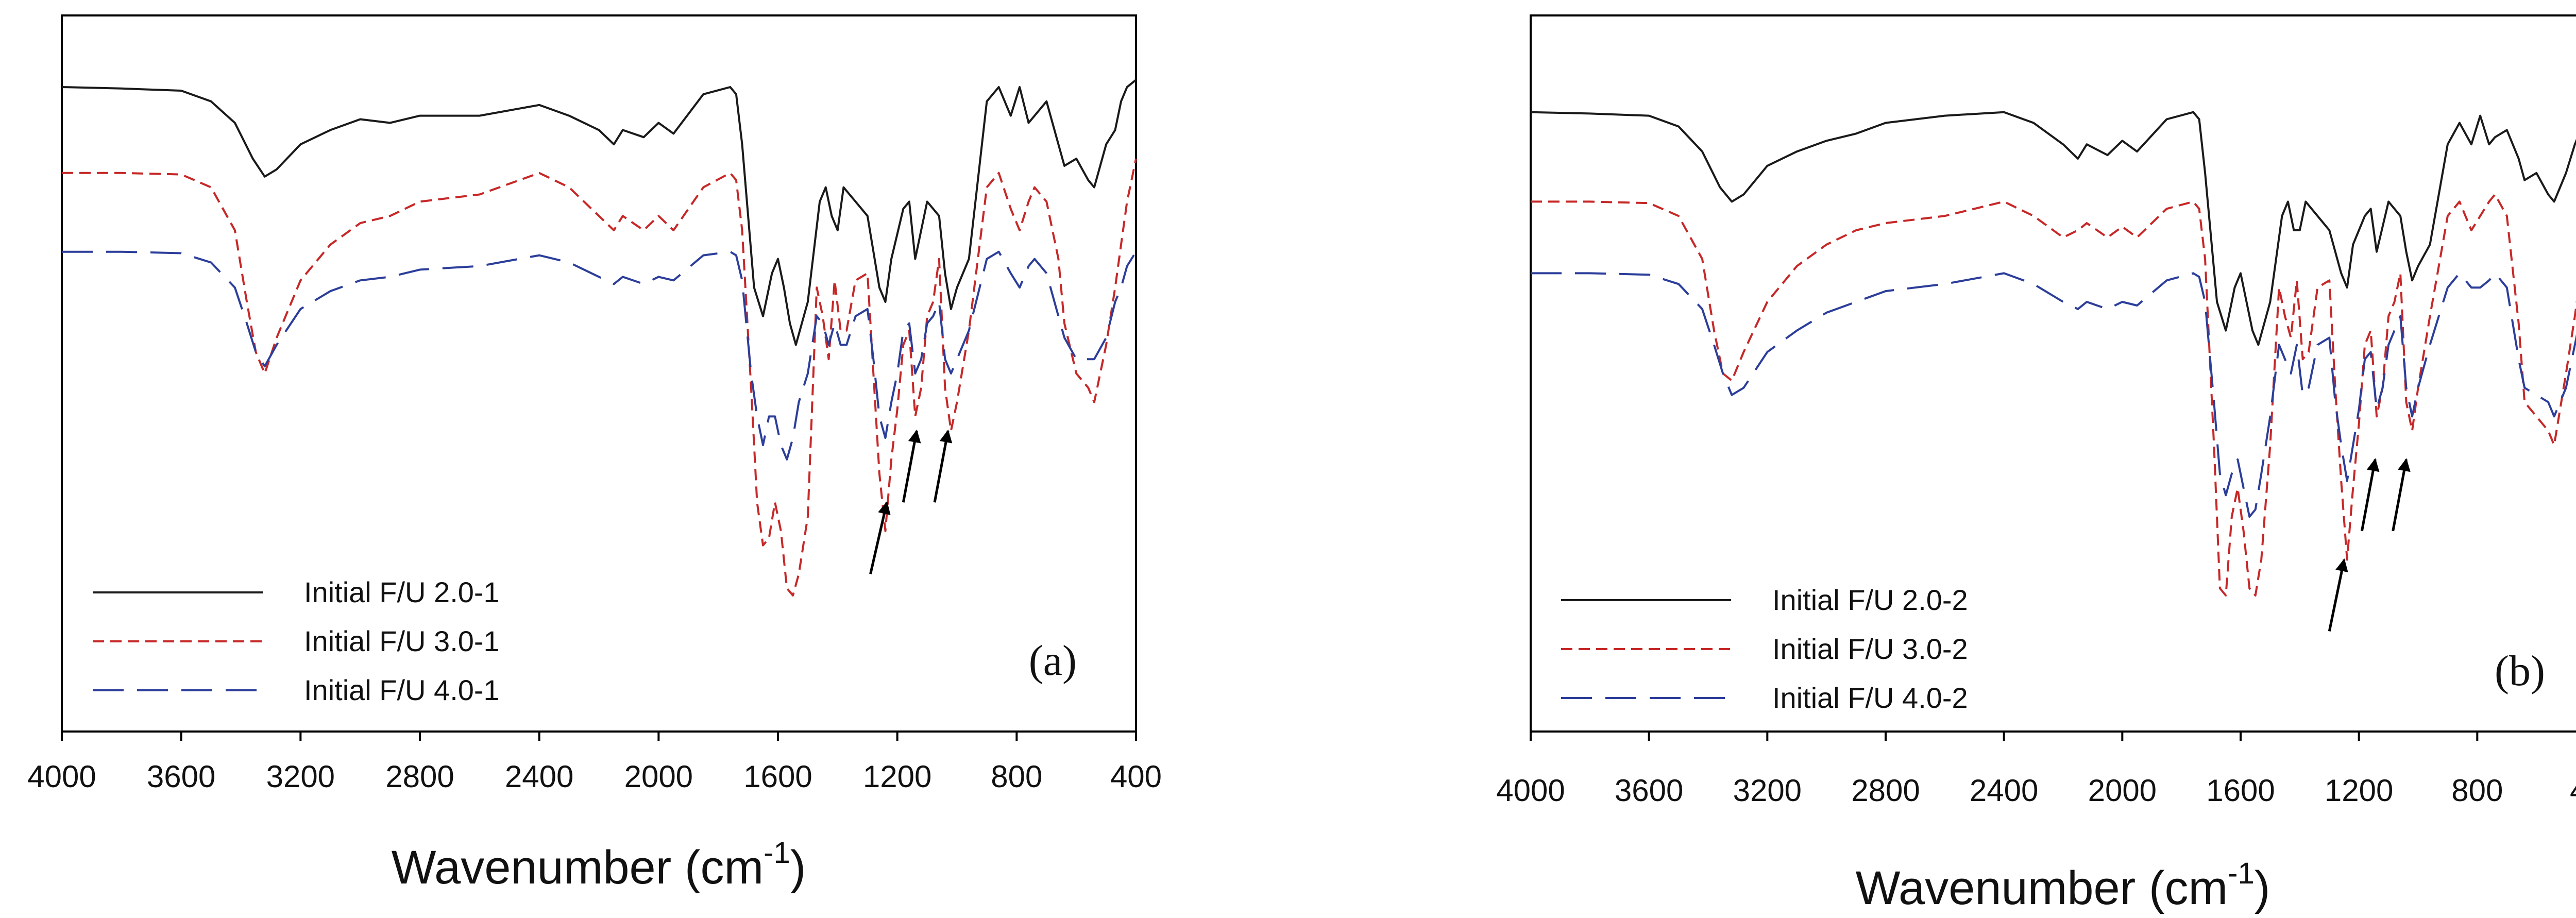  Describe the element at coordinates (1053, 661) in the screenshot. I see `panel-label: (a)` at that location.